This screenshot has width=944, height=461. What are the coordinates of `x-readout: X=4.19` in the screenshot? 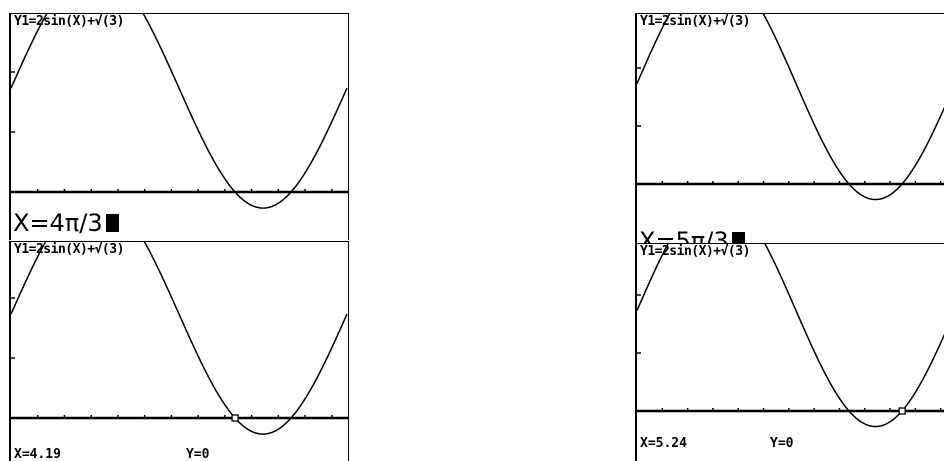 It's located at (37, 454).